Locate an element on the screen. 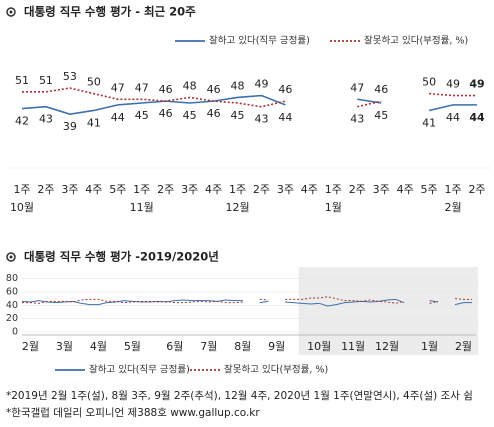  x-tick-label: 1월 is located at coordinates (429, 346).